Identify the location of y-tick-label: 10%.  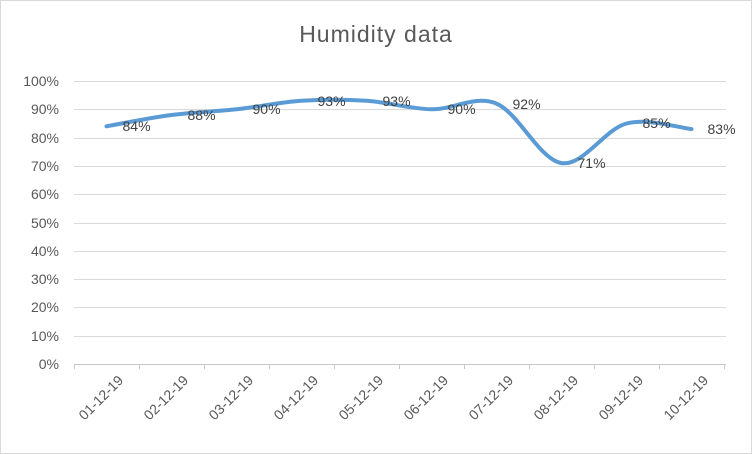
(44, 335).